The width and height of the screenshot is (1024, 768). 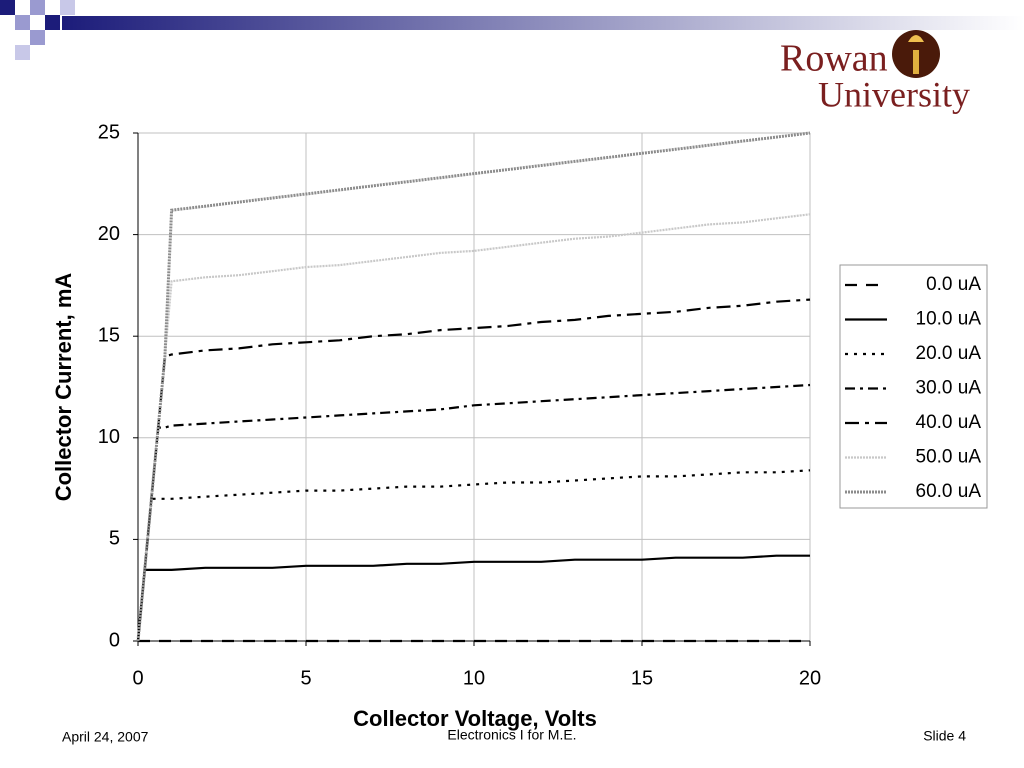 What do you see at coordinates (949, 388) in the screenshot?
I see `legend-label: 30.0 uA` at bounding box center [949, 388].